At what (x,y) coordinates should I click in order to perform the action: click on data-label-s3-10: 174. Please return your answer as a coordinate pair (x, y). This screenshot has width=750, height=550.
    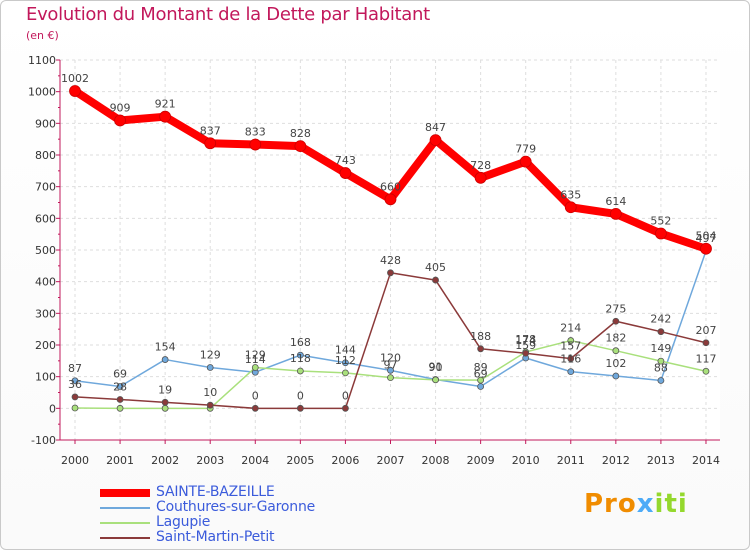
    Looking at the image, I should click on (525, 340).